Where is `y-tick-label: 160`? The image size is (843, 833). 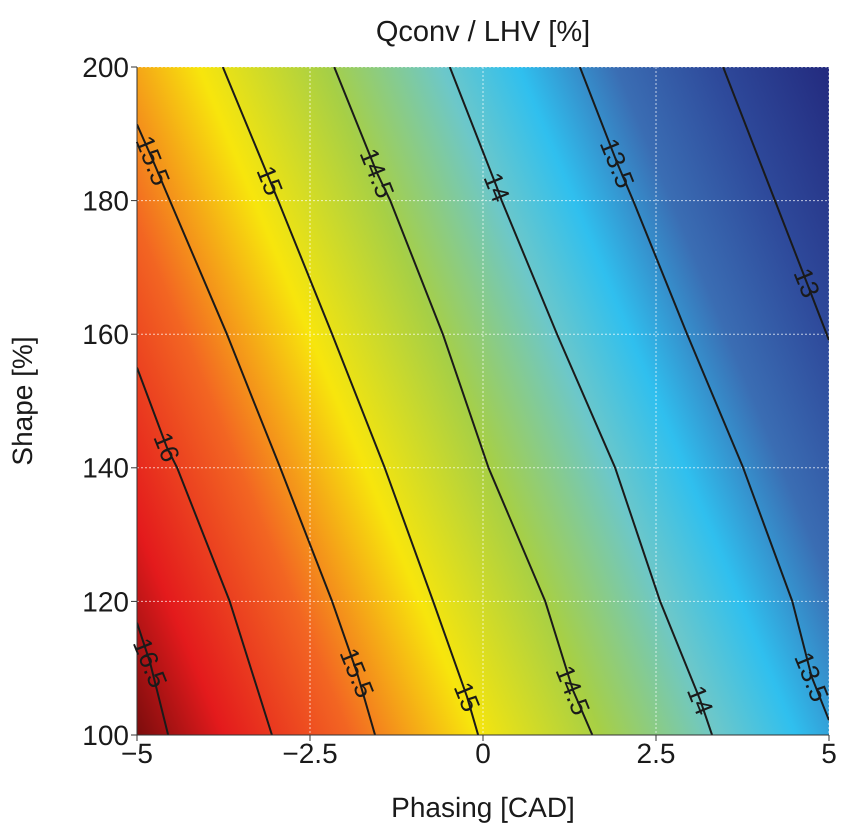 y-tick-label: 160 is located at coordinates (105, 334).